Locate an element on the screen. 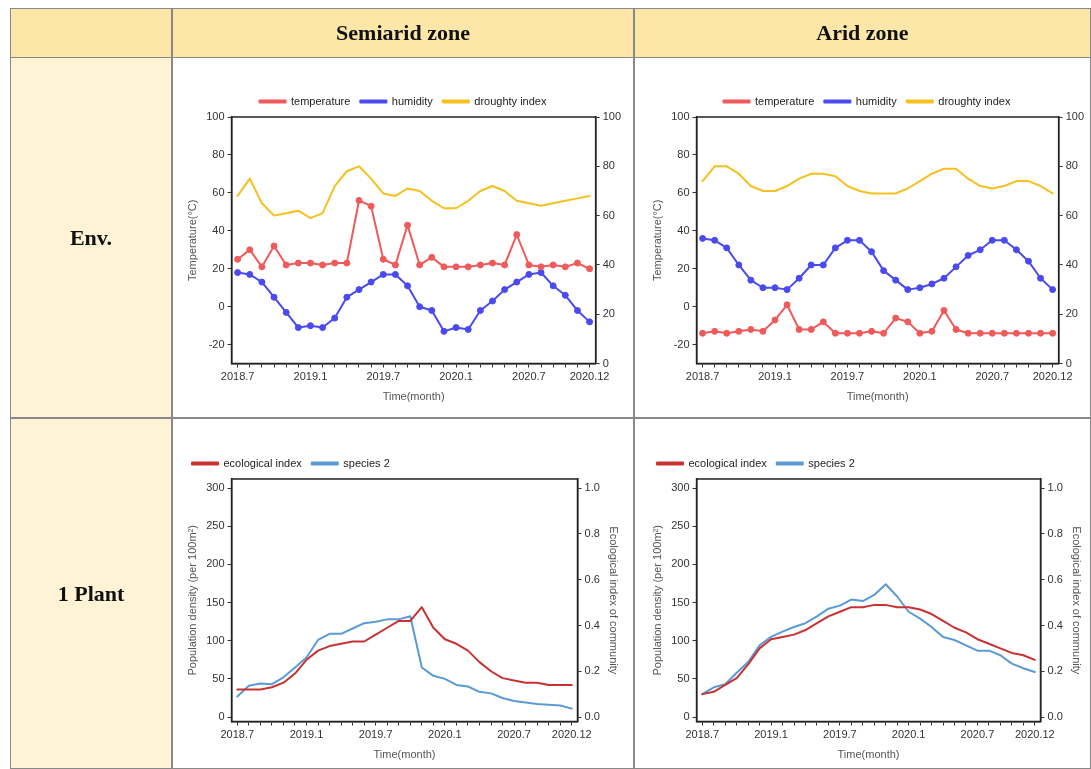  y-tick-label: 80 is located at coordinates (683, 153).